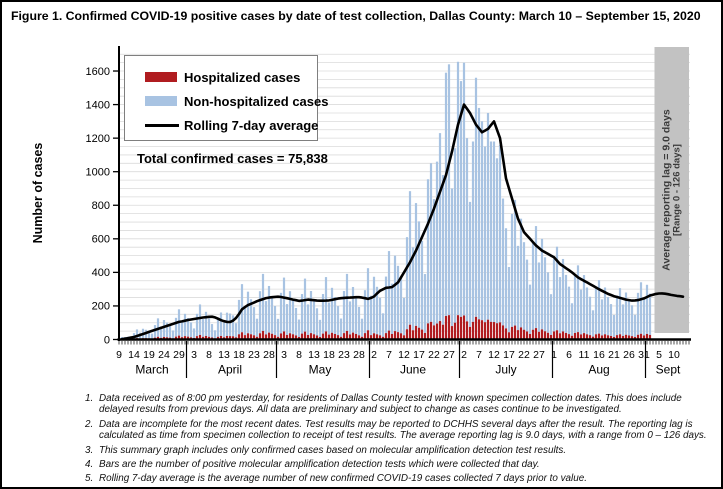 This screenshot has width=723, height=489. What do you see at coordinates (179, 355) in the screenshot?
I see `svg-text: 29` at bounding box center [179, 355].